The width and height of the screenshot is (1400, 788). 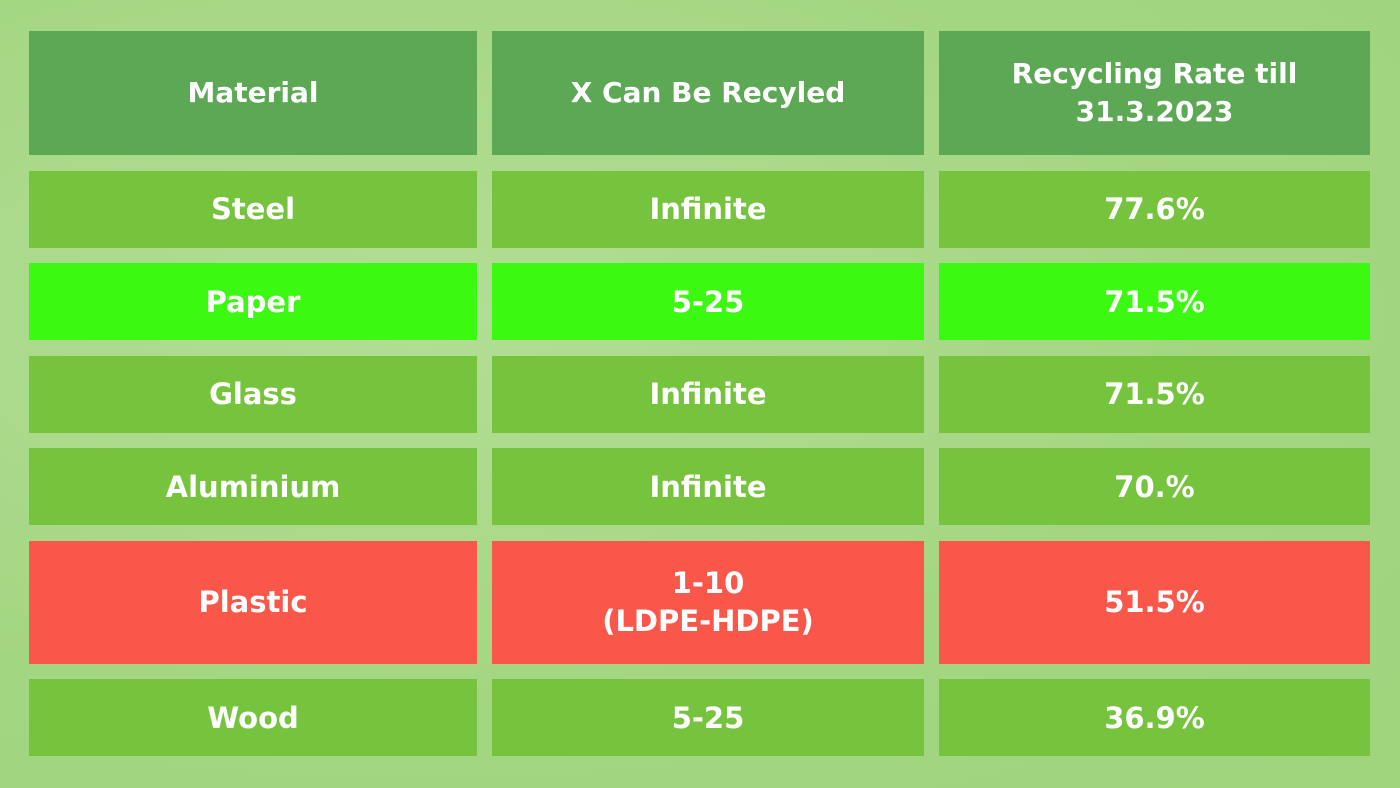 I want to click on header-recycling-rate: Recycling Rate till 31.3.2023, so click(x=1154, y=93).